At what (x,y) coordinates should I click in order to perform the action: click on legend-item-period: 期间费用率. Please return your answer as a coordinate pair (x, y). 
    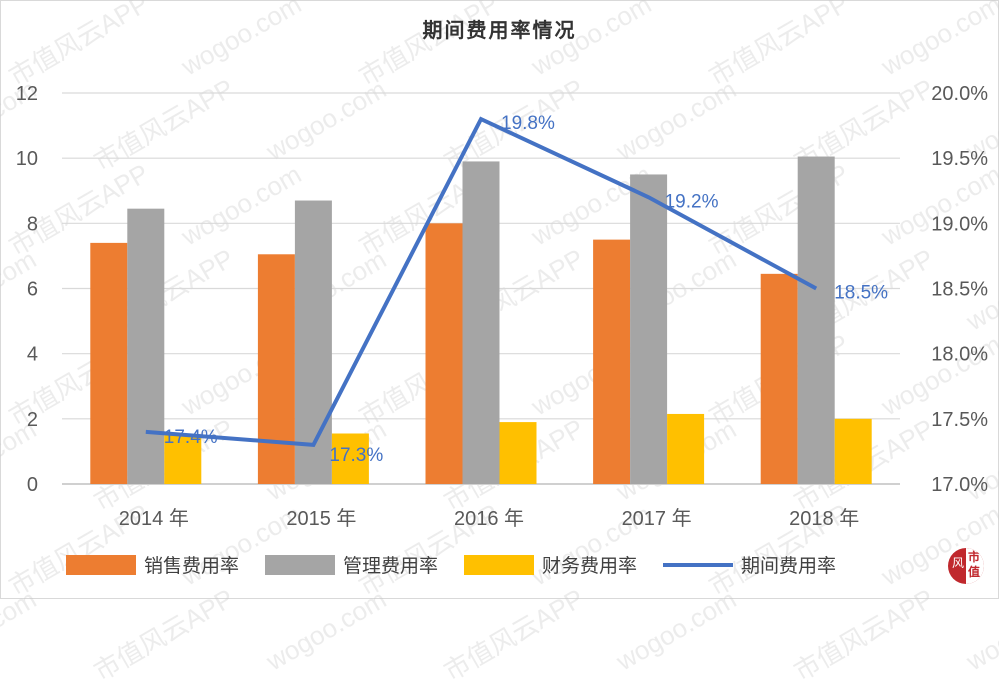
    Looking at the image, I should click on (749, 564).